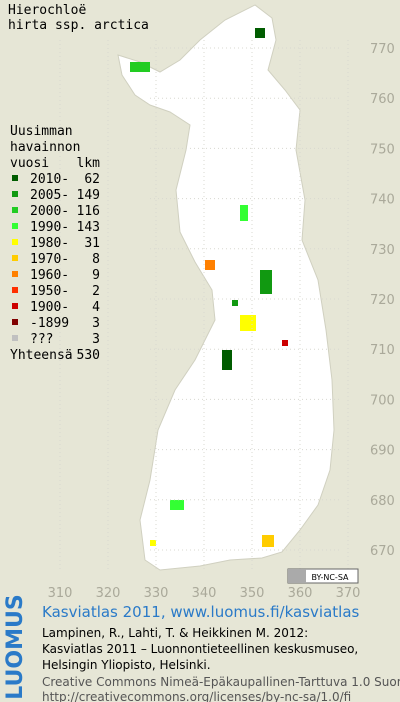 This screenshot has width=400, height=702. Describe the element at coordinates (297, 576) in the screenshot. I see `badge-icon` at that location.